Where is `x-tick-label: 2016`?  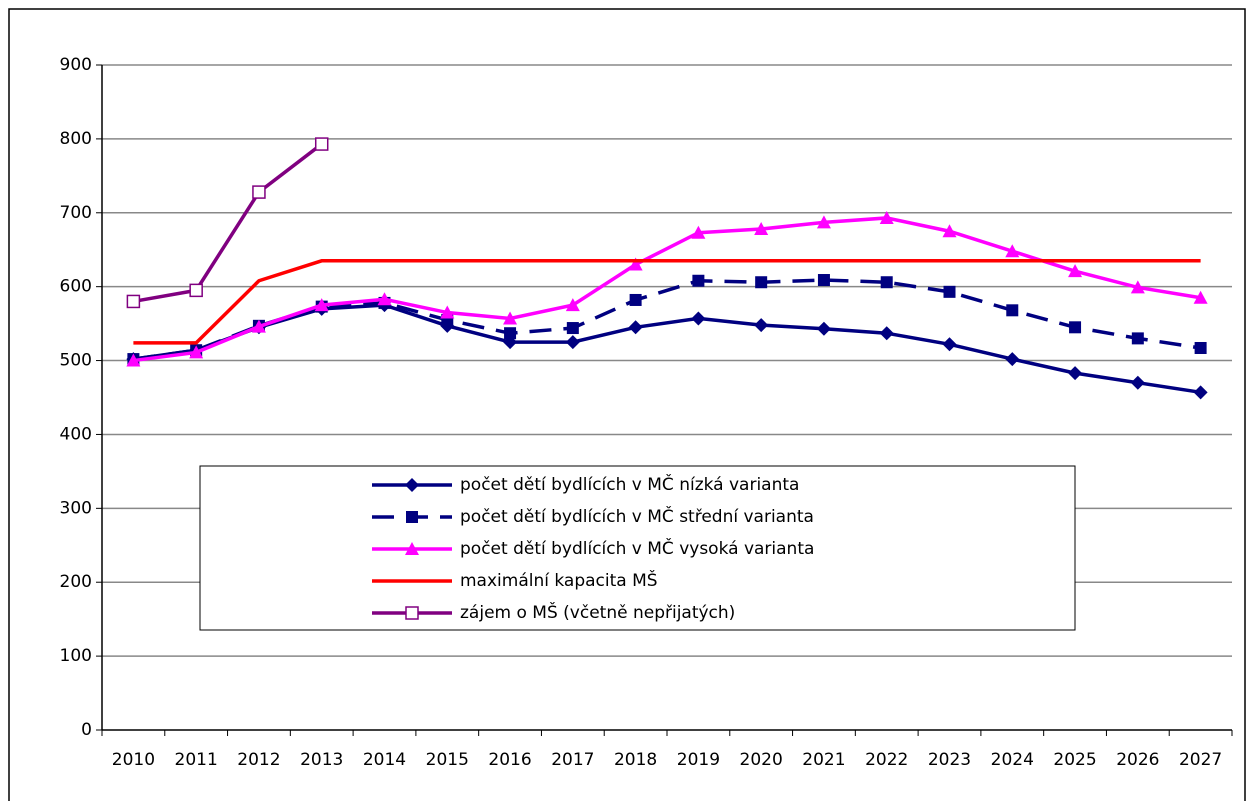 x-tick-label: 2016 is located at coordinates (509, 760).